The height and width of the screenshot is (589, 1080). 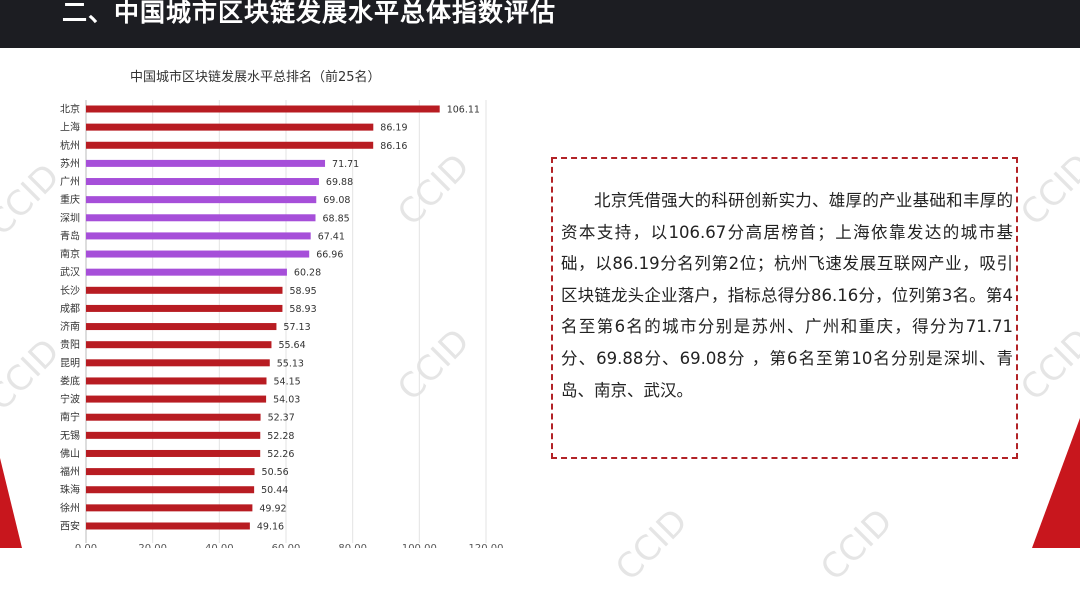 What do you see at coordinates (70, 235) in the screenshot?
I see `category-label: 青岛` at bounding box center [70, 235].